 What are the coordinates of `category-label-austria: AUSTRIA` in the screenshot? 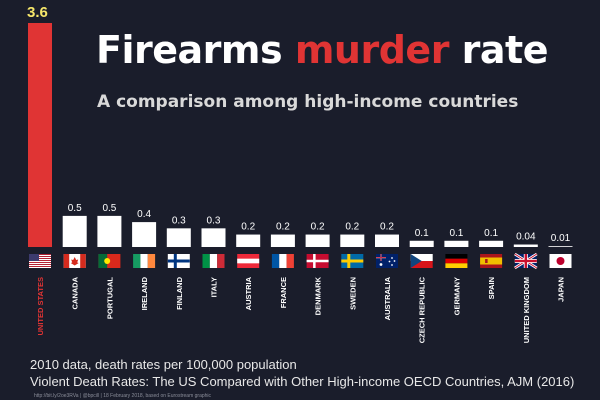 It's located at (248, 293).